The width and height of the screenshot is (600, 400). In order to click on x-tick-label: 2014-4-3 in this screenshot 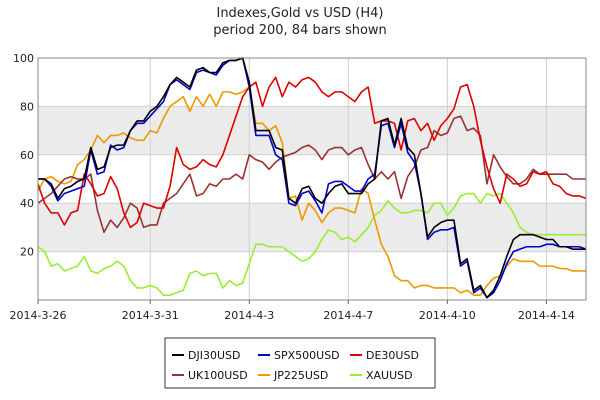, I will do `click(249, 315)`.